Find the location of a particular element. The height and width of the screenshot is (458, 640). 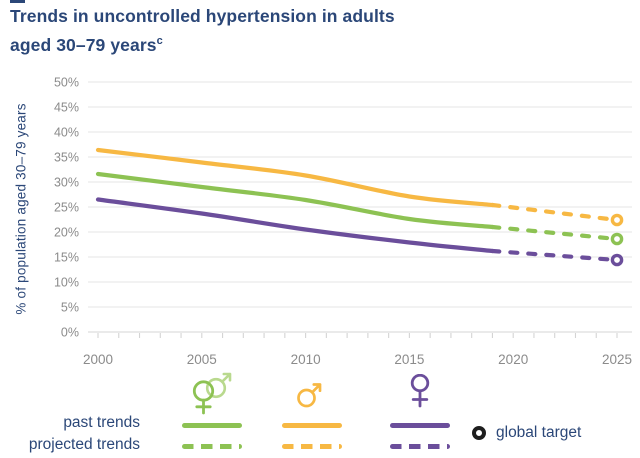

global-target-icon is located at coordinates (479, 433).